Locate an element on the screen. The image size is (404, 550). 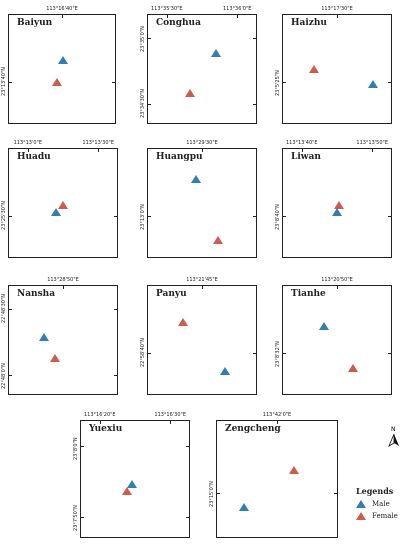
map-panel-conghua: Conghua is located at coordinates (202, 69).